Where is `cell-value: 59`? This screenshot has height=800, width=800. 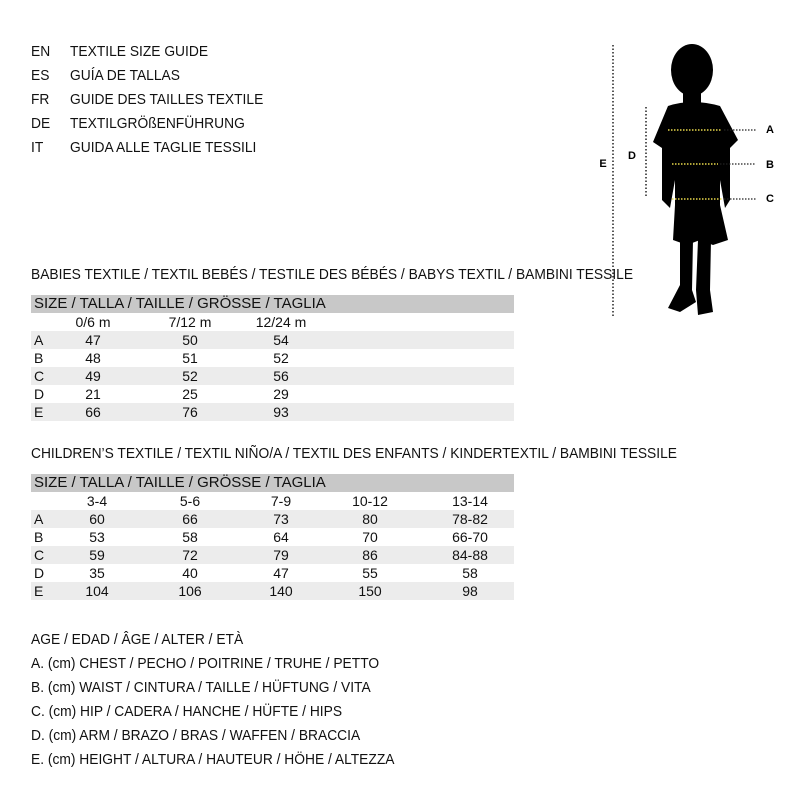
cell-value: 59 is located at coordinates (97, 555).